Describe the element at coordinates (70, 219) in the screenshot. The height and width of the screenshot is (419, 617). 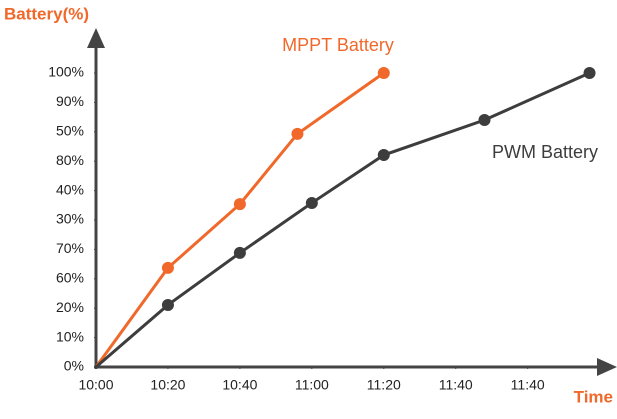
I see `y-tick-label: 30%` at that location.